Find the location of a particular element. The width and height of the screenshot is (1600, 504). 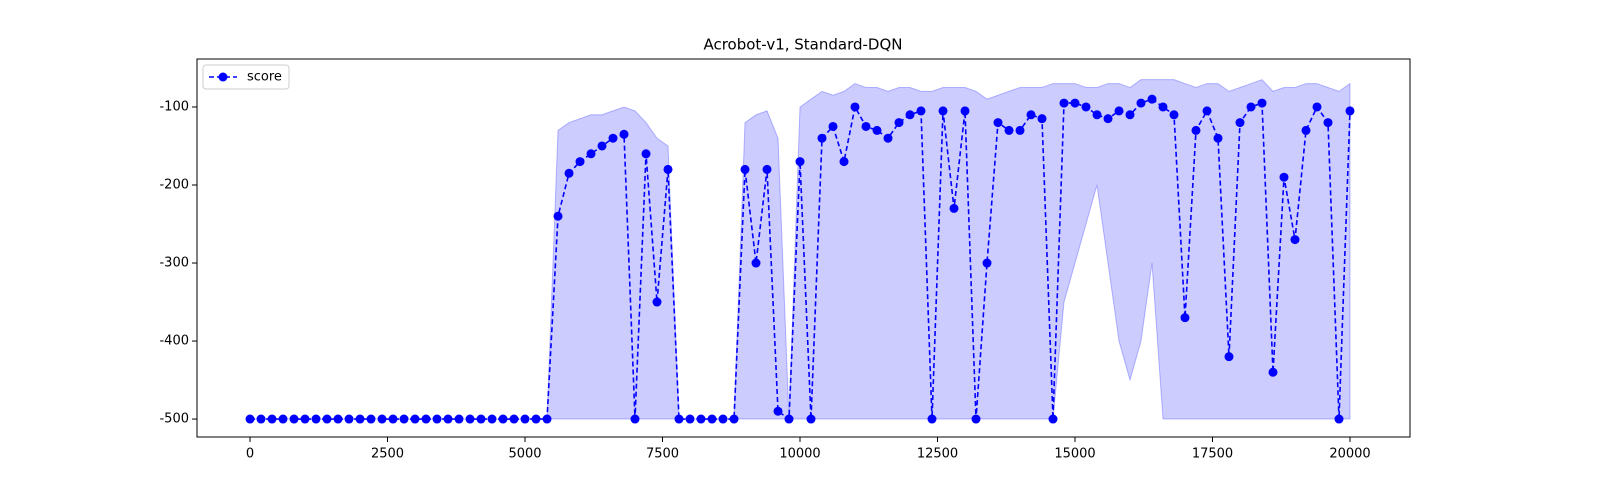

chart-title: Acrobot-v1, Standard-DQN is located at coordinates (802, 45).